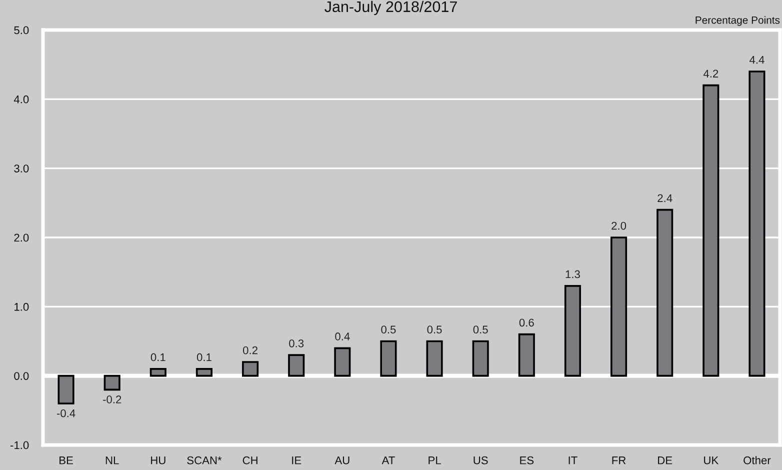  Describe the element at coordinates (21, 168) in the screenshot. I see `y-tick-label: 3.0` at that location.